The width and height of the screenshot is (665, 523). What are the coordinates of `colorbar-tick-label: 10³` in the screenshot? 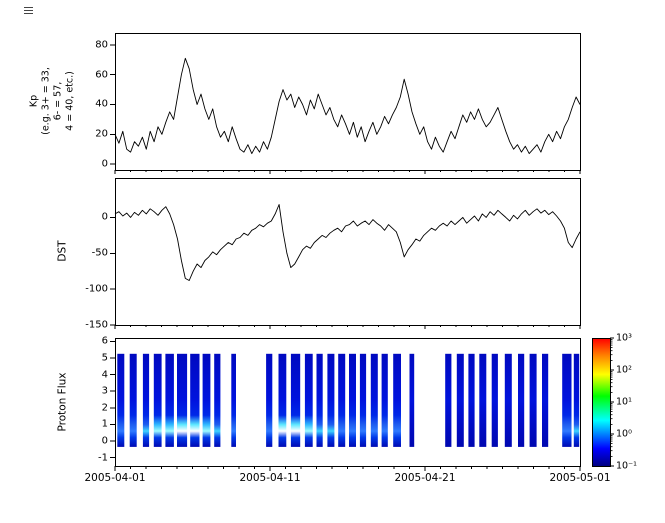 It's located at (624, 338).